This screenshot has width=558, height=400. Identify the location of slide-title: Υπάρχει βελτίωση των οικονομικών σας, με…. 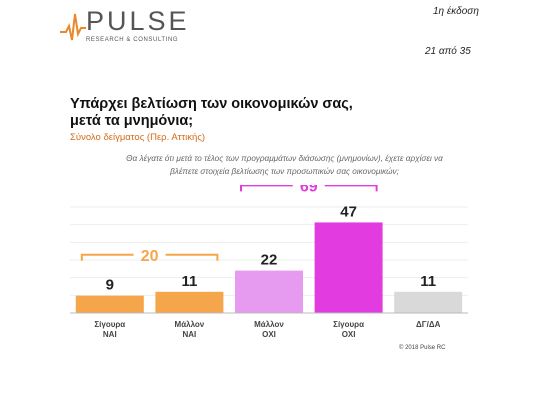
(280, 113).